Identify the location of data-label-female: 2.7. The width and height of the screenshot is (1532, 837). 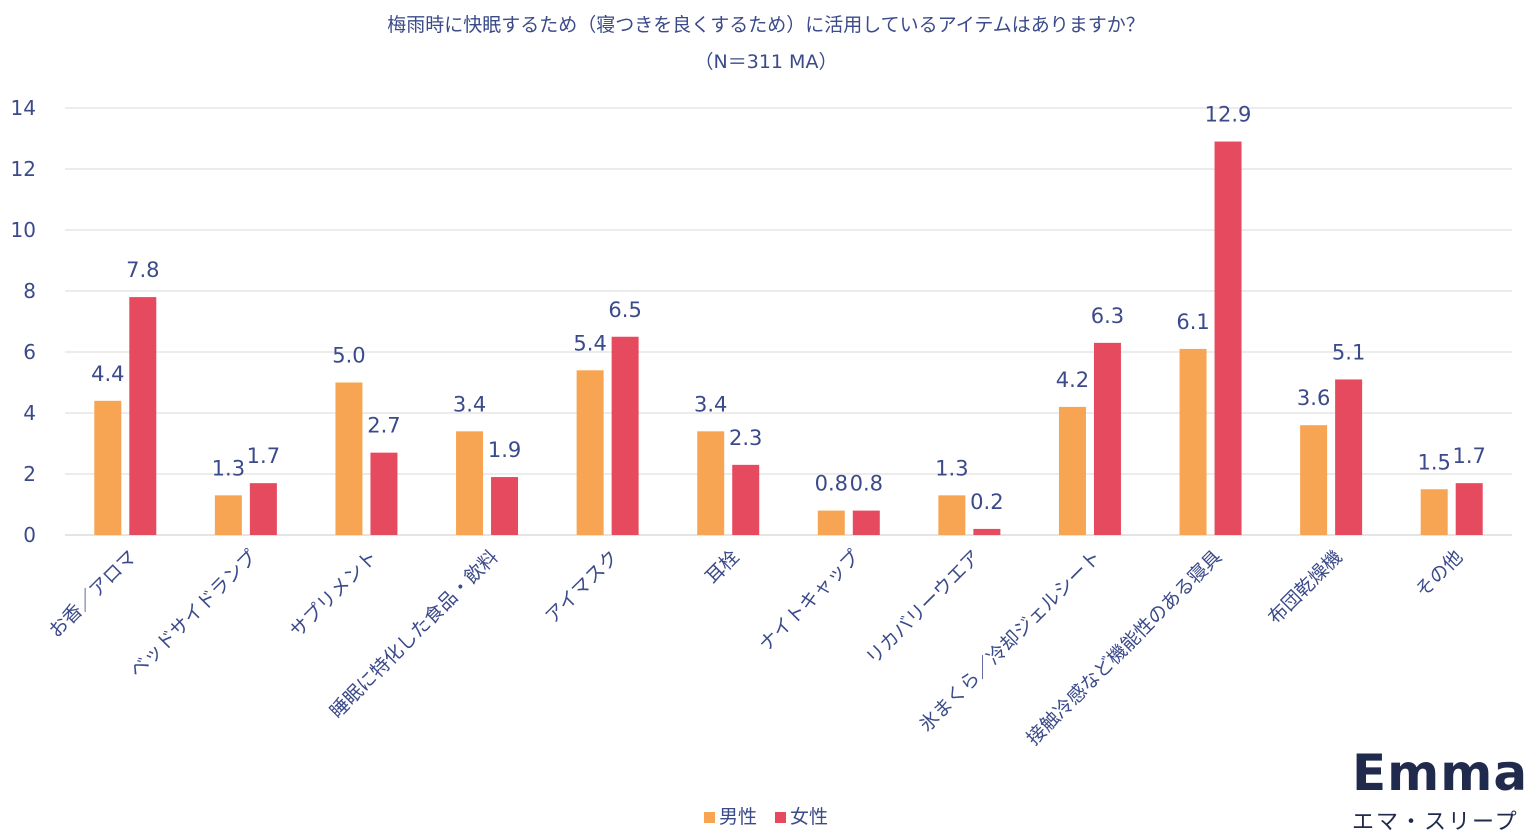
(383, 426).